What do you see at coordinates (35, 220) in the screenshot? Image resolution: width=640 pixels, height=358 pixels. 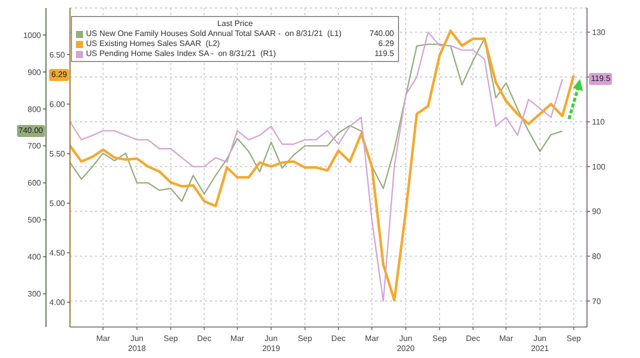 I see `y-tick-label: 500` at bounding box center [35, 220].